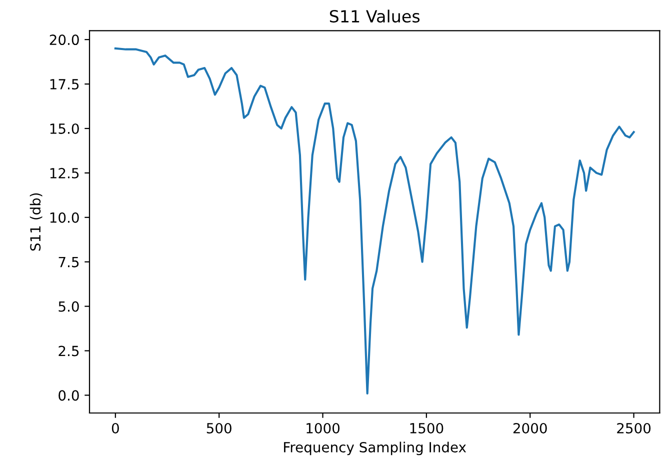 The width and height of the screenshot is (663, 472). Describe the element at coordinates (36, 222) in the screenshot. I see `y-axis-title: S11 (db)` at that location.